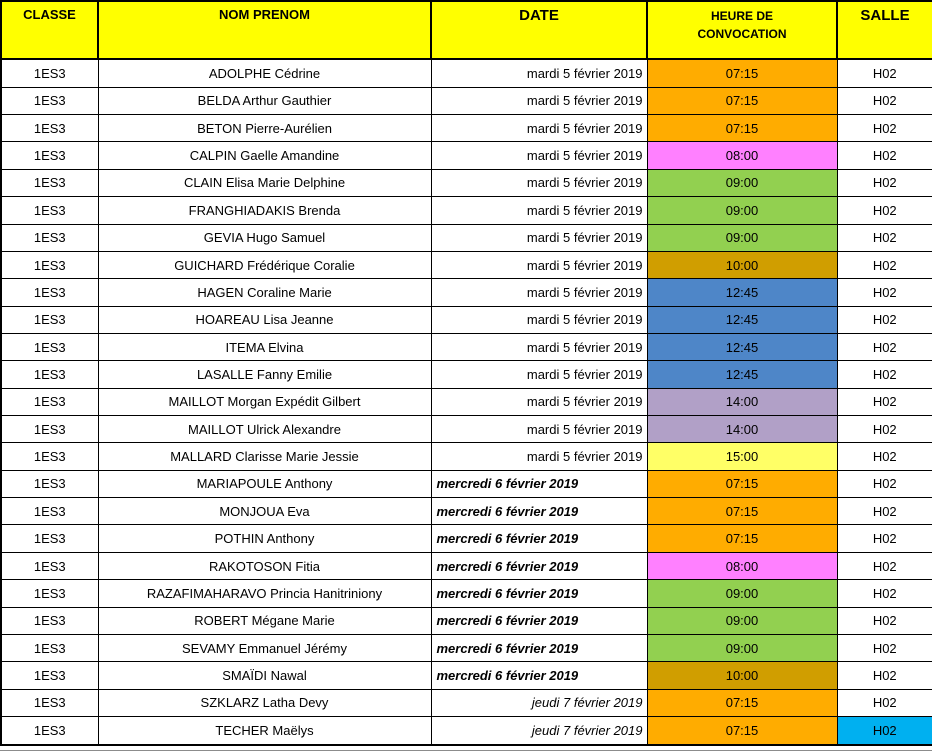 This screenshot has height=753, width=932. Describe the element at coordinates (264, 265) in the screenshot. I see `nom-prenom-cell: GUICHARD Frédérique Coralie` at that location.